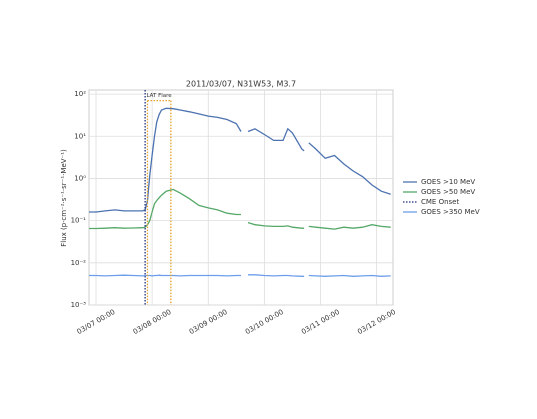  I want to click on chart-title: 2011/03/07, N31W53, M3.7, so click(241, 84).